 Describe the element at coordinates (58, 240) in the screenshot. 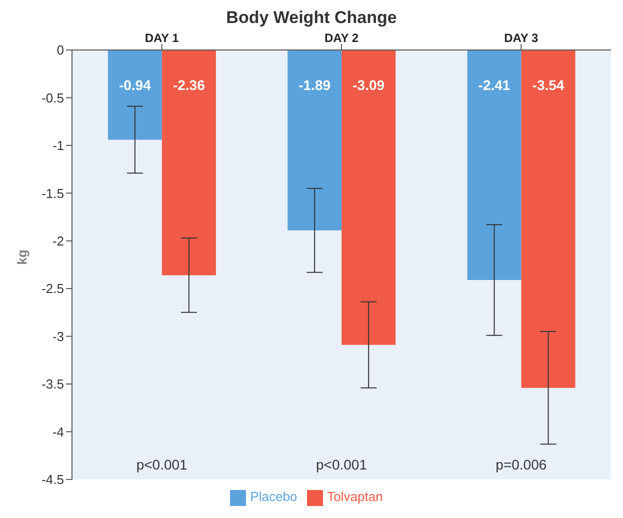

I see `y-tick-label: -2` at that location.